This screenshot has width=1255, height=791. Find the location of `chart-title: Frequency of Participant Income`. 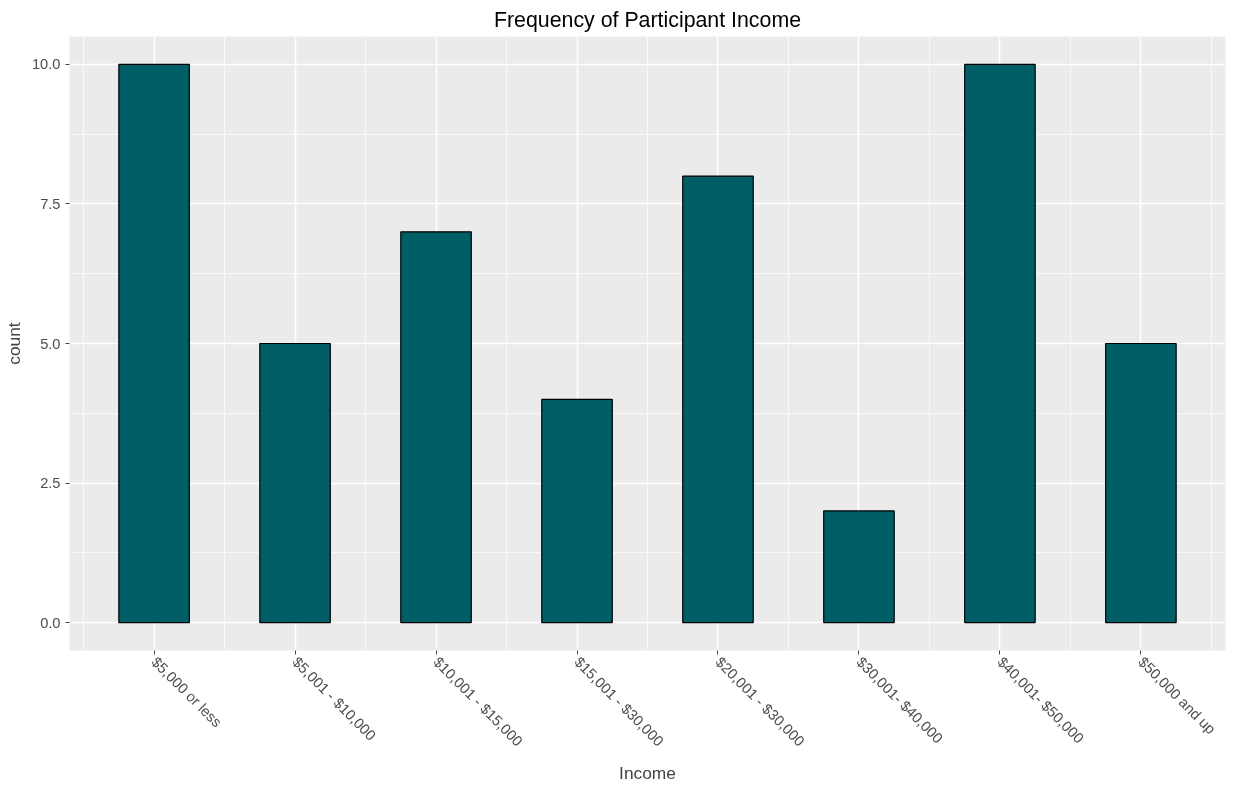

chart-title: Frequency of Participant Income is located at coordinates (647, 19).